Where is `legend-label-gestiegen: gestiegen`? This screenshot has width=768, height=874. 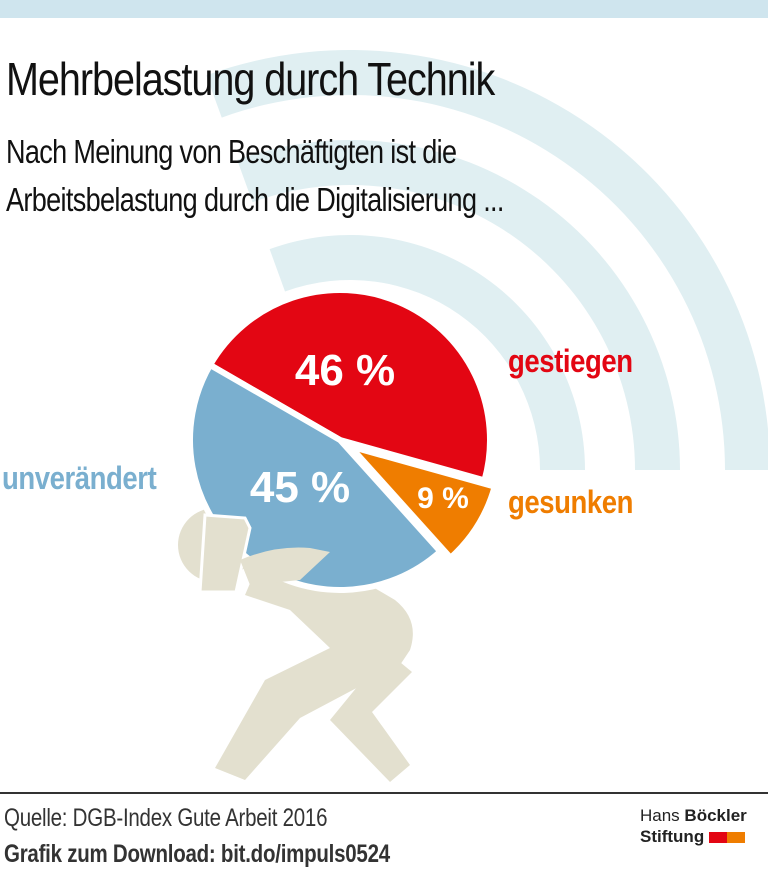 legend-label-gestiegen: gestiegen is located at coordinates (570, 361).